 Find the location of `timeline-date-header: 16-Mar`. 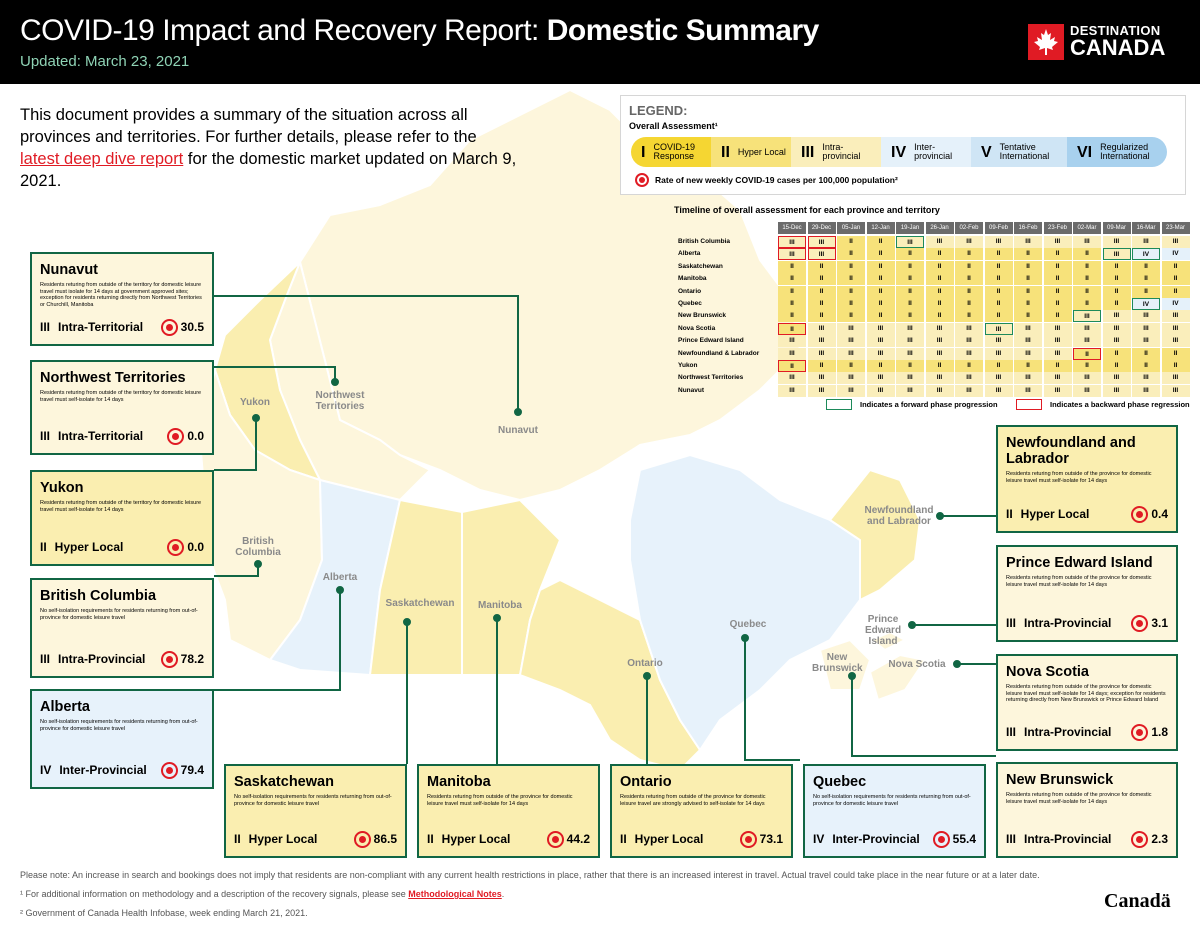

timeline-date-header: 16-Mar is located at coordinates (1146, 228).